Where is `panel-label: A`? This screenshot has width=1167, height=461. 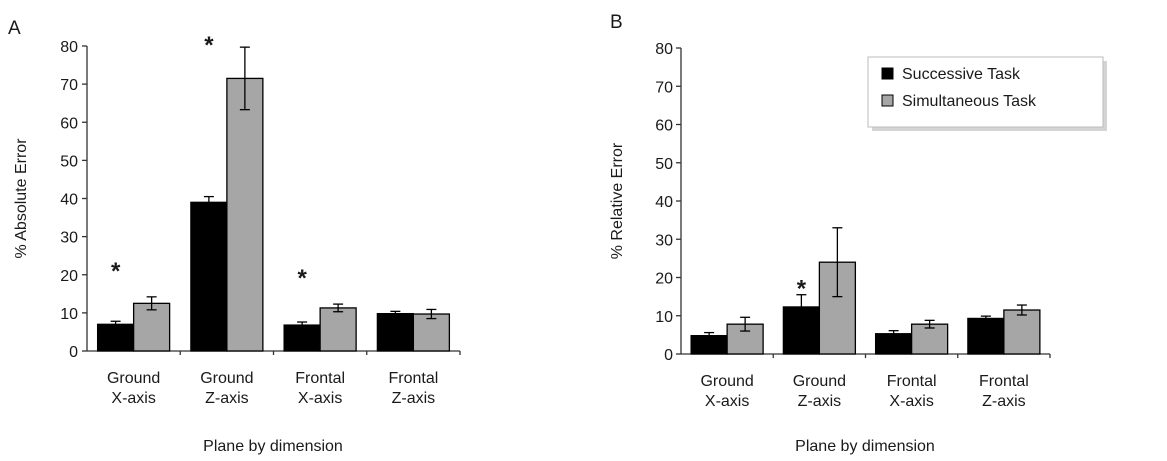 panel-label: A is located at coordinates (14, 28).